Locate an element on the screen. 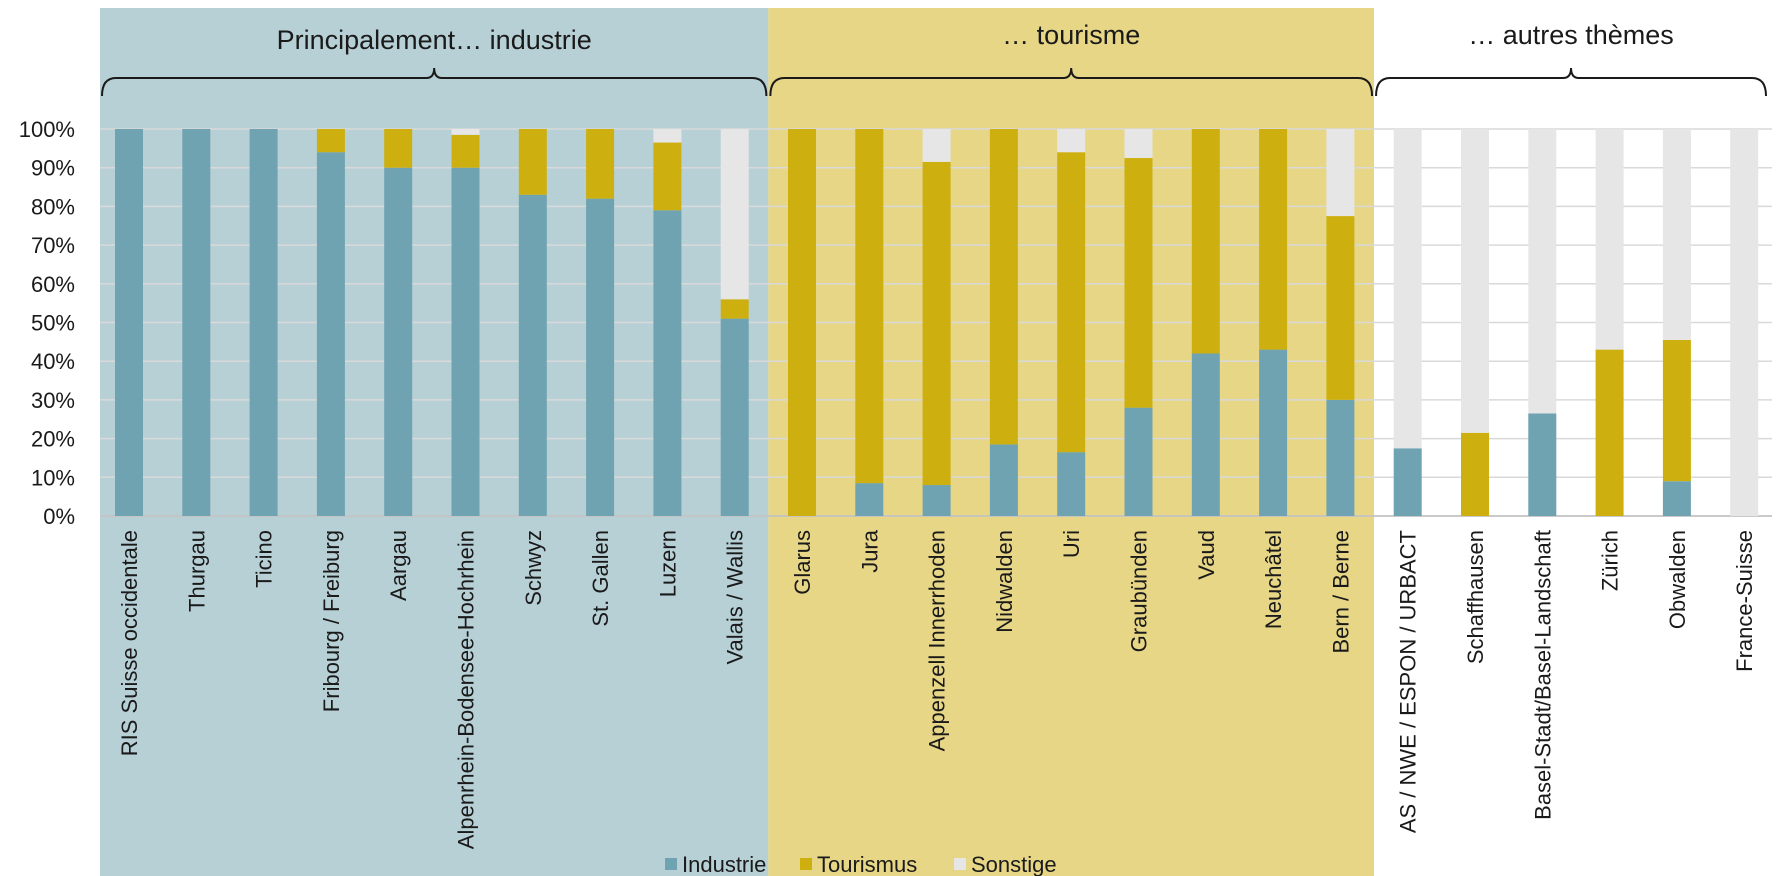 The height and width of the screenshot is (876, 1783). legend: Industrie Tourismus Sonstige is located at coordinates (861, 864).